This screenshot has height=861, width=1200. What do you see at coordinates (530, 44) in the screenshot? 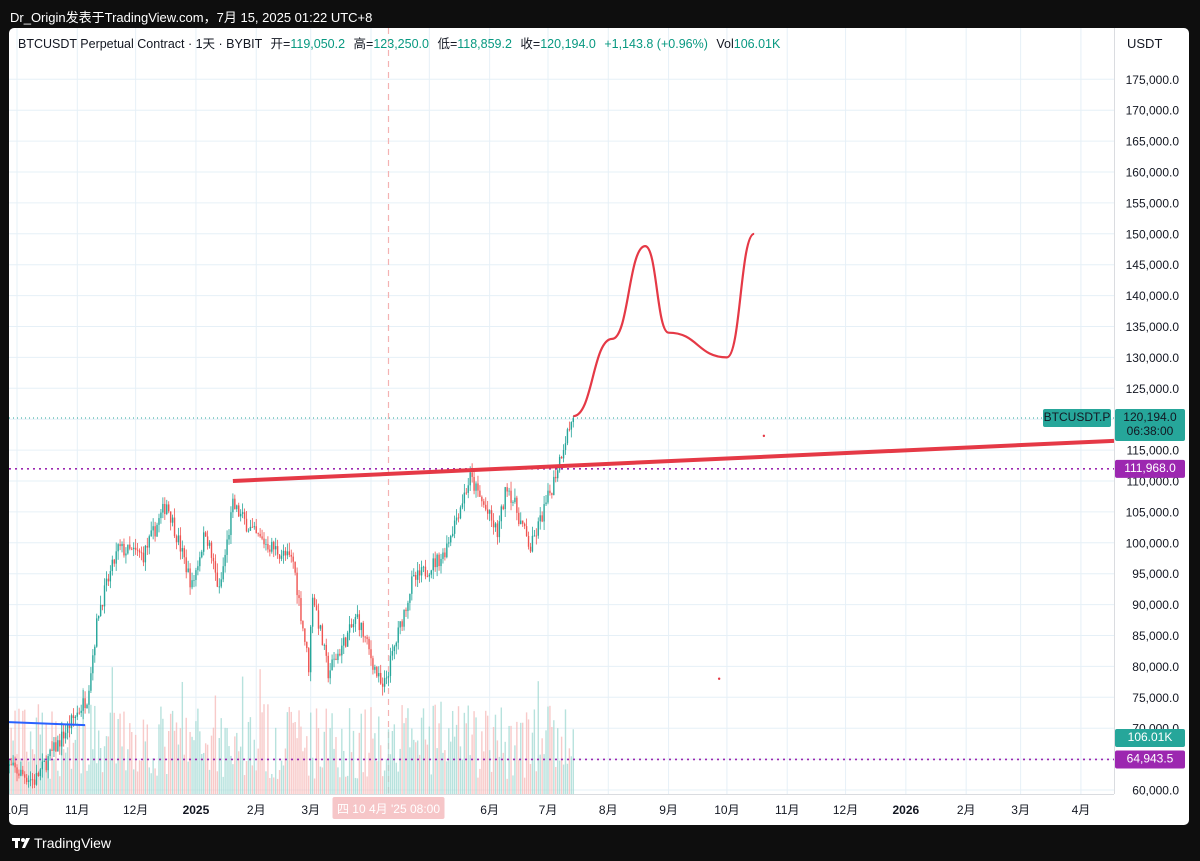
I see `legend-close-label: 收=` at bounding box center [530, 44].